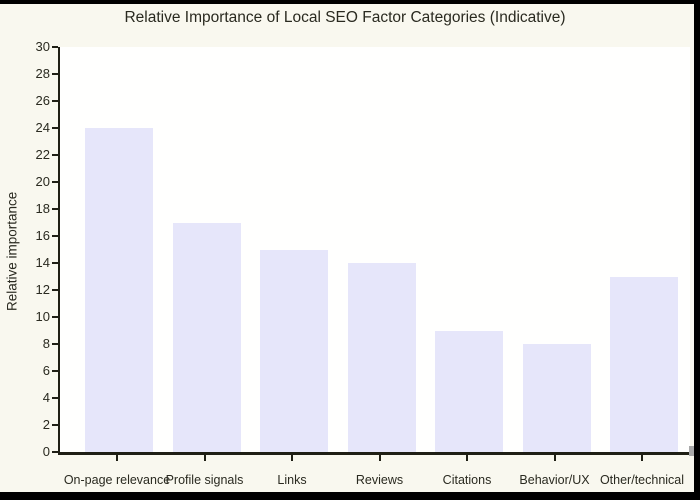 The height and width of the screenshot is (500, 700). I want to click on y-tick-label: 16, so click(42, 235).